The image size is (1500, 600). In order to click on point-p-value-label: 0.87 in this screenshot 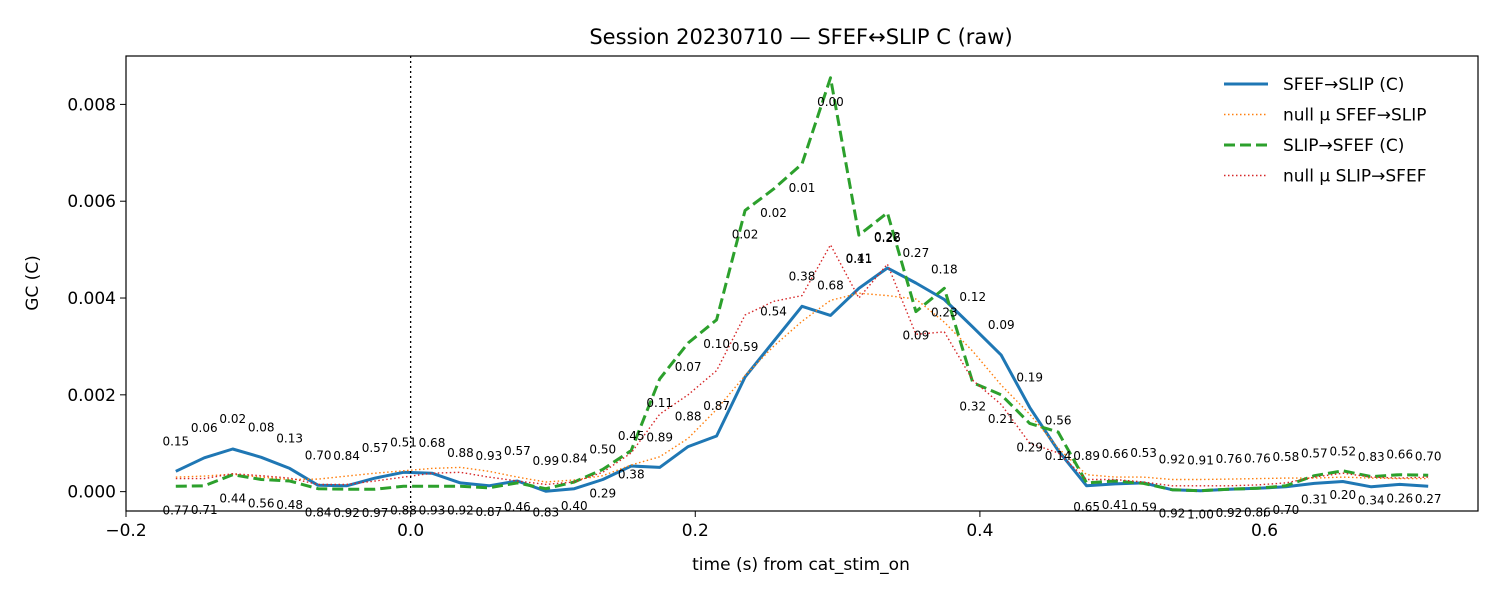, I will do `click(489, 512)`.